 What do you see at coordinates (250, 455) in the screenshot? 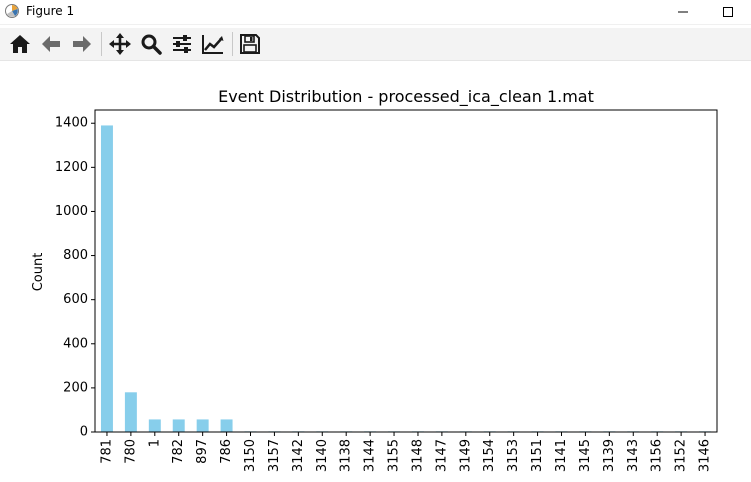
I see `x-tick-label: 3150` at bounding box center [250, 455].